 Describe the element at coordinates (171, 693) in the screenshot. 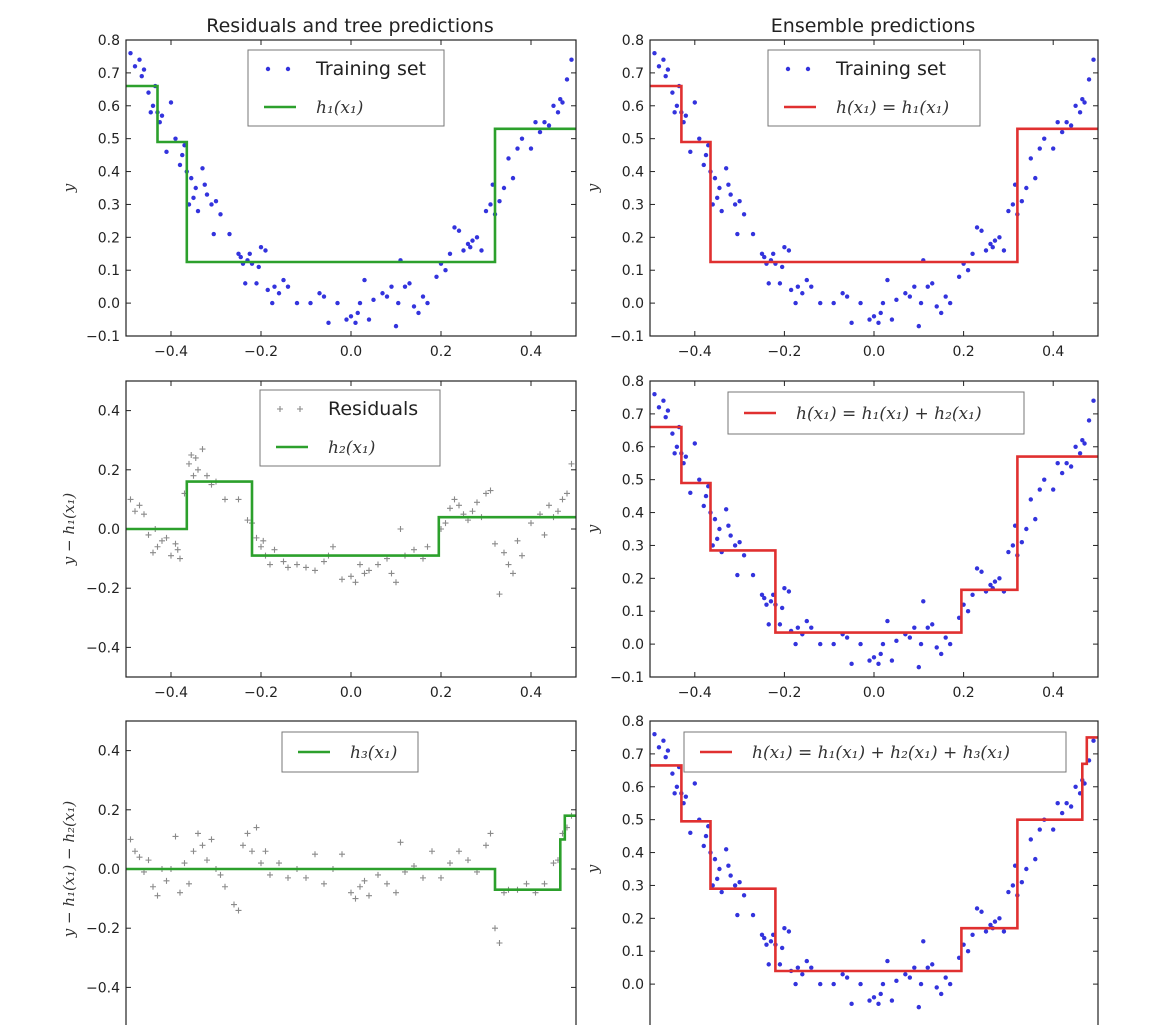

I see `x-tick-label: −0.4` at that location.